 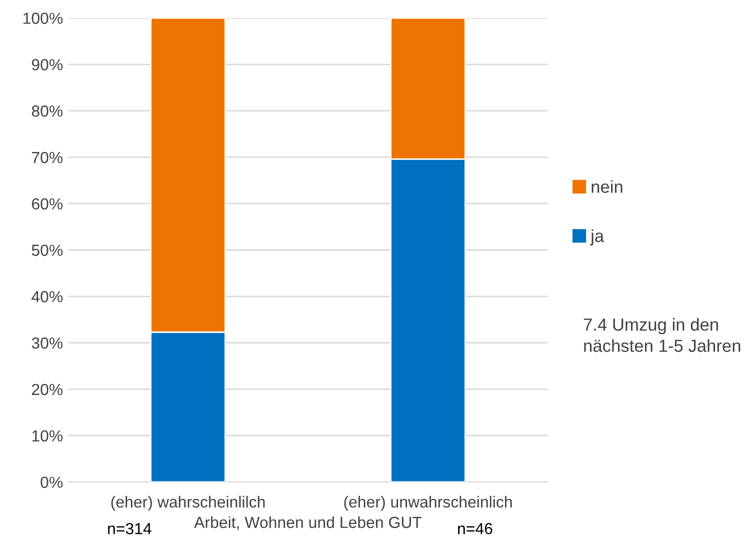 I want to click on x-tick-label: (eher) unwahrscheinlich, so click(x=428, y=503).